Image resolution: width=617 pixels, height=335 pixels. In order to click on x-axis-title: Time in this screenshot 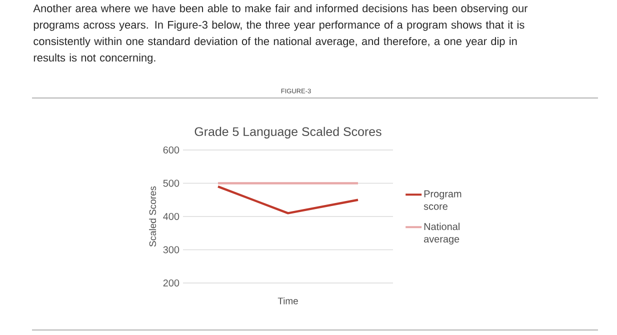, I will do `click(288, 300)`.